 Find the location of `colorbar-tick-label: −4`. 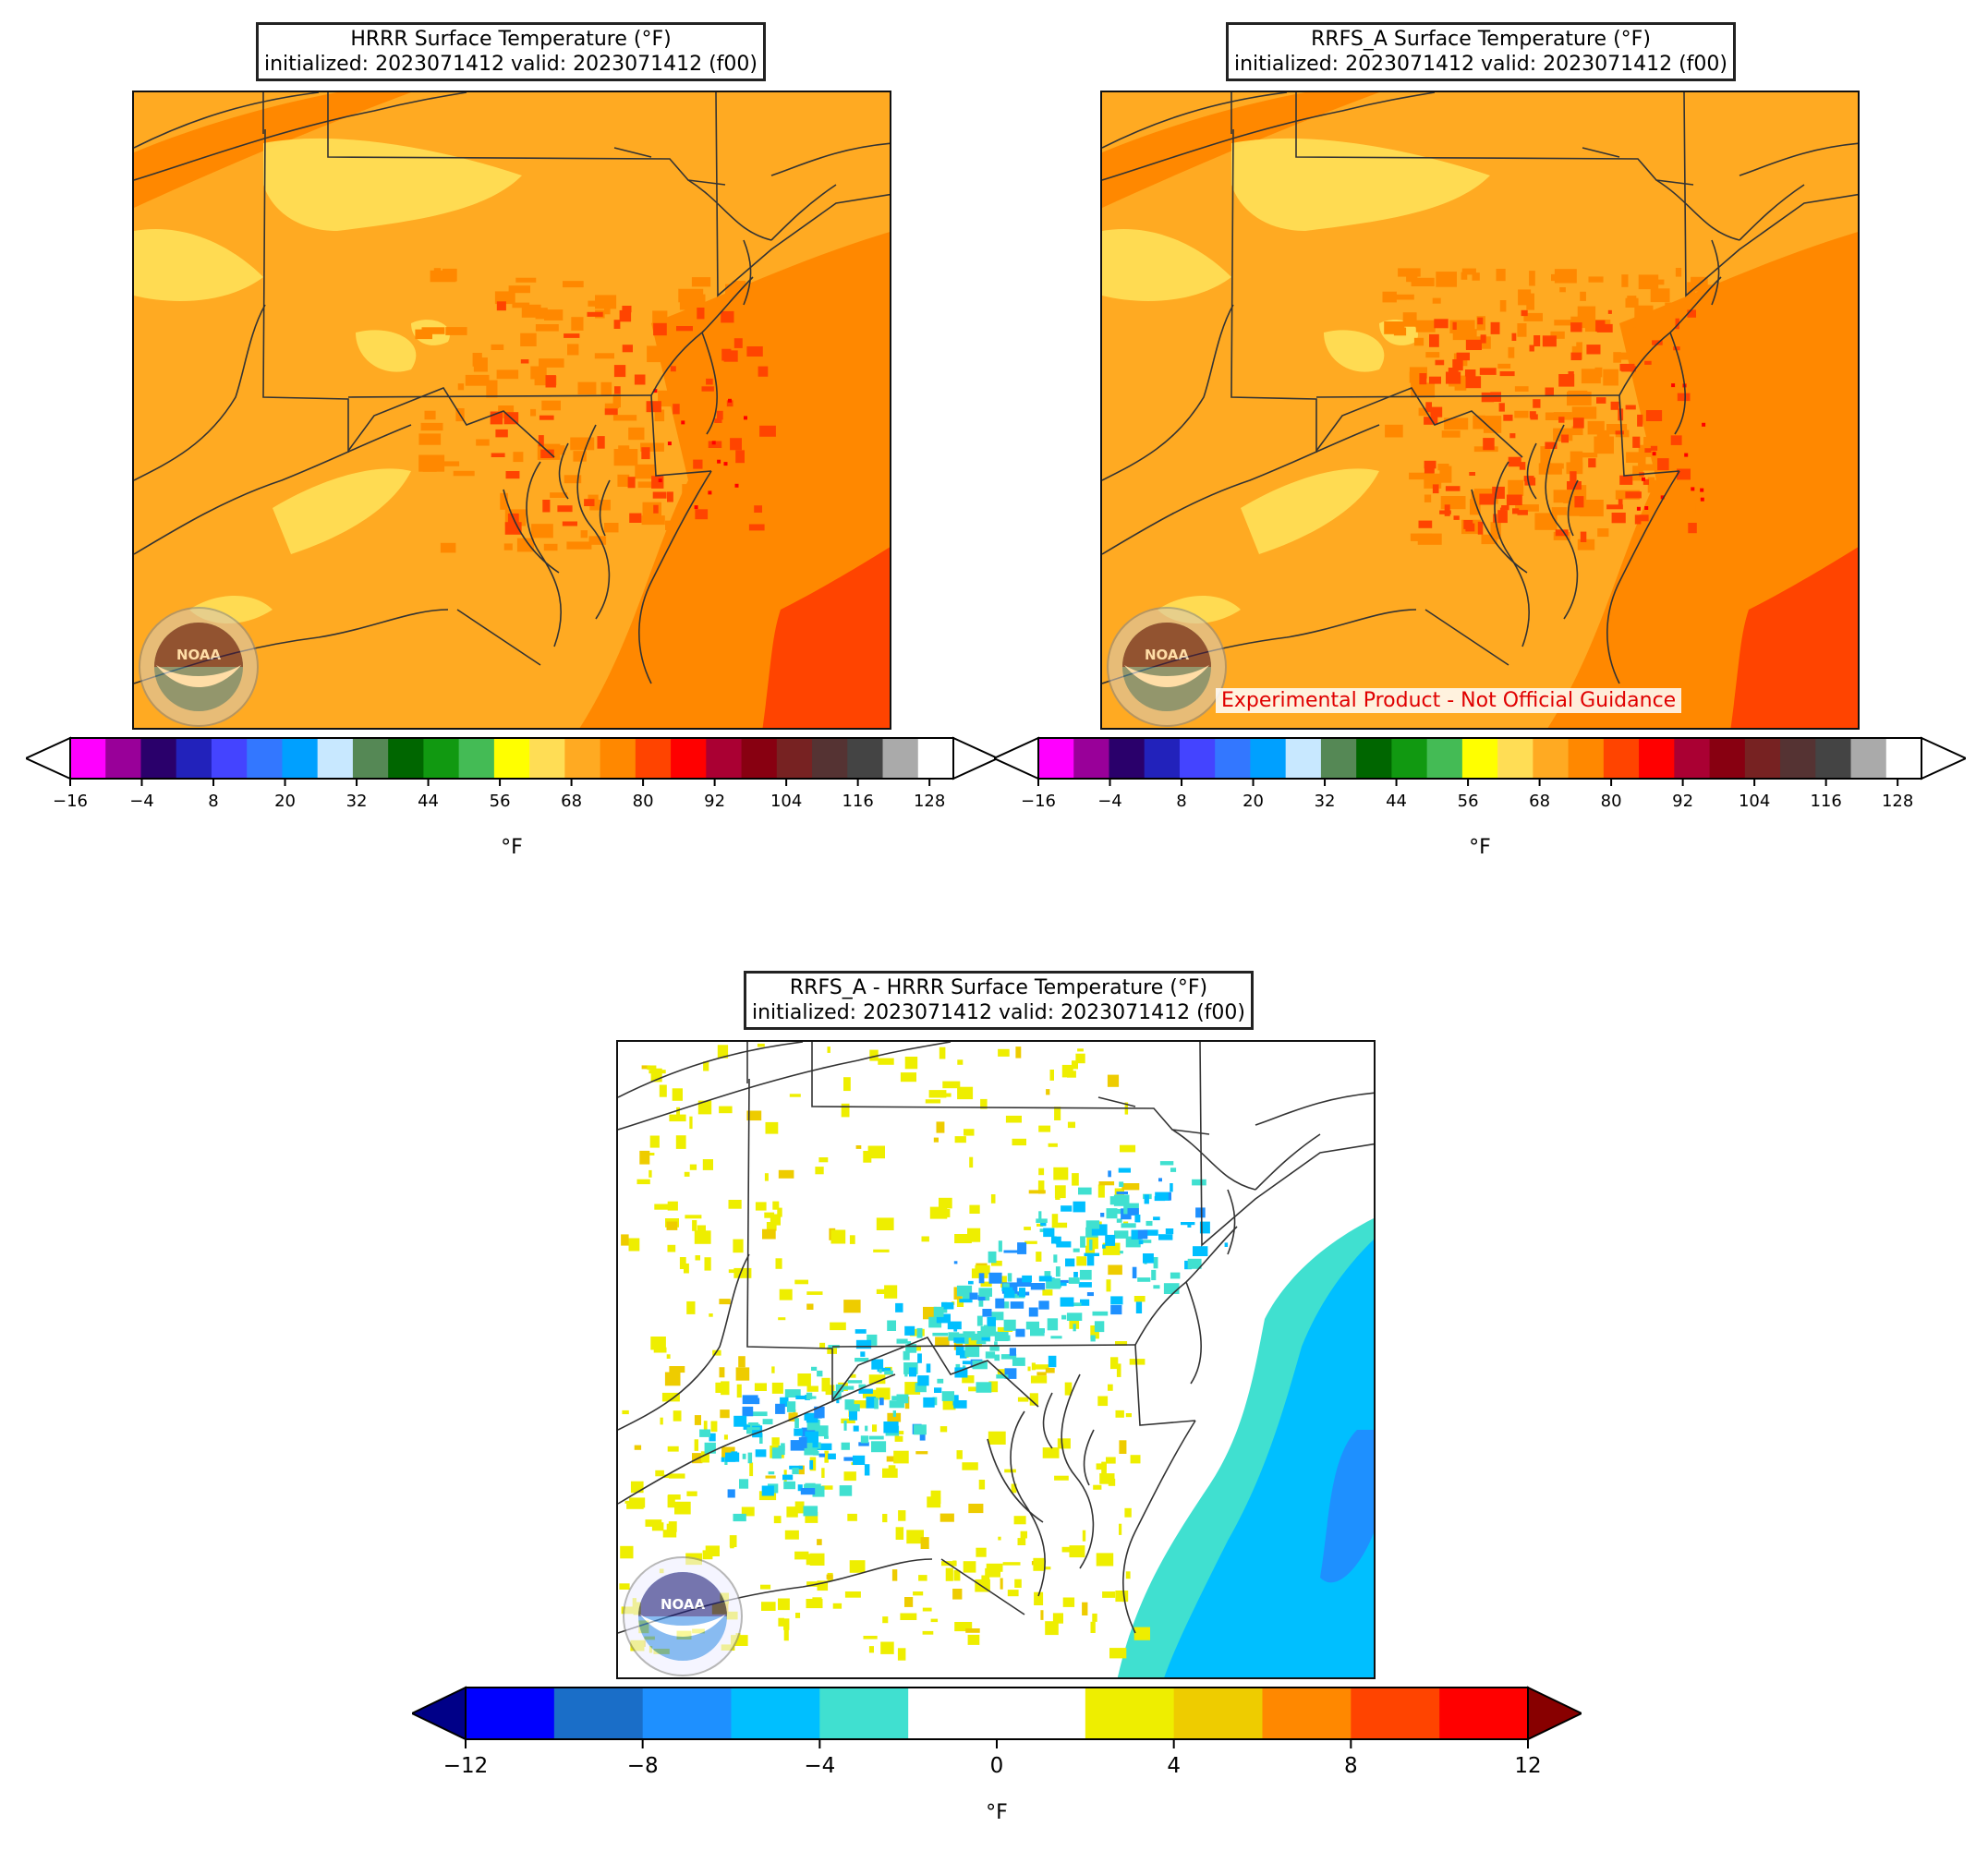

colorbar-tick-label: −4 is located at coordinates (820, 1766).